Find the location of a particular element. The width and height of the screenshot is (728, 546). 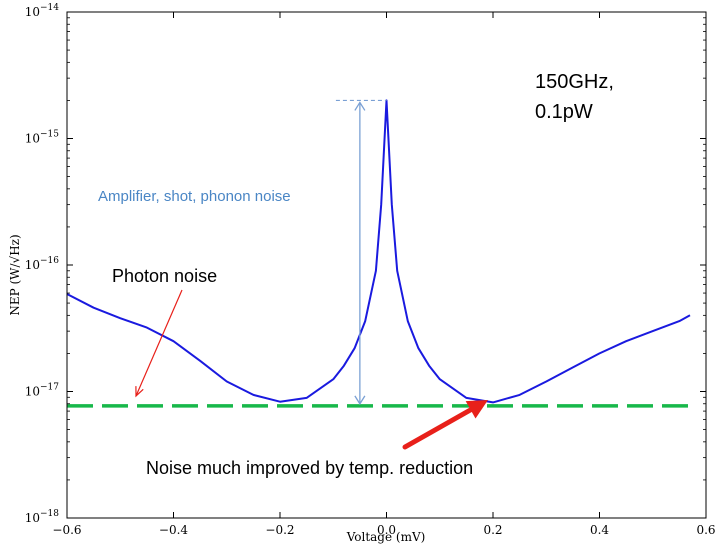

x-axis-label: Voltage (mV) is located at coordinates (386, 537).